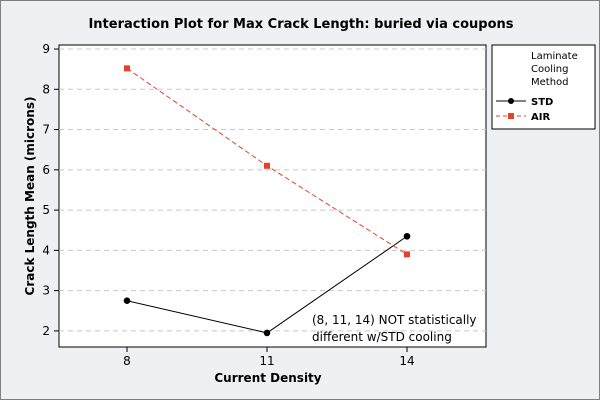 This screenshot has width=600, height=401. I want to click on y-tick-label: 9, so click(46, 49).